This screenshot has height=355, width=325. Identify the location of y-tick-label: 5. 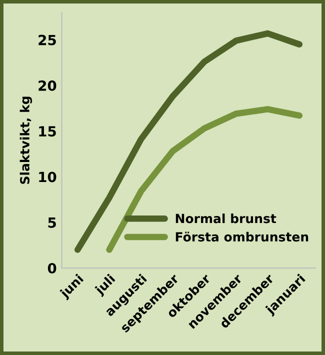
(52, 223).